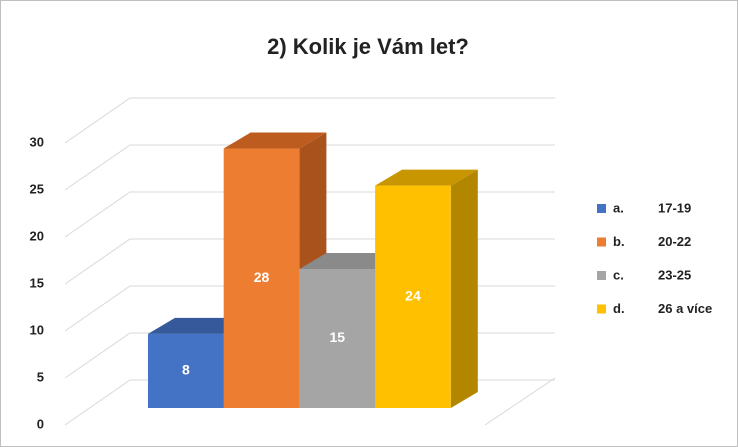 This screenshot has width=738, height=447. I want to click on legend-prefix: b., so click(619, 241).